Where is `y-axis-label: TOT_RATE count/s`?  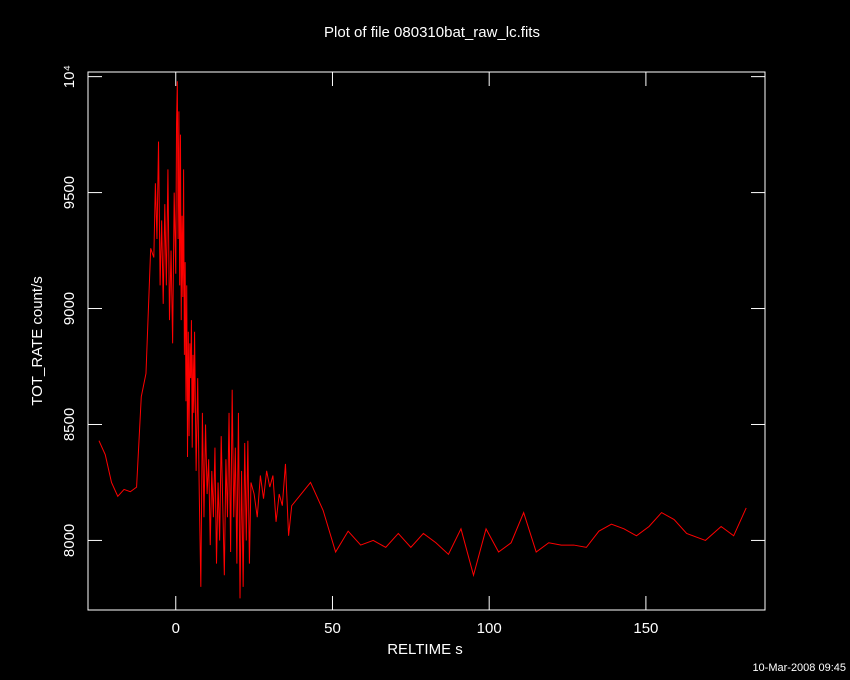 y-axis-label: TOT_RATE count/s is located at coordinates (37, 341).